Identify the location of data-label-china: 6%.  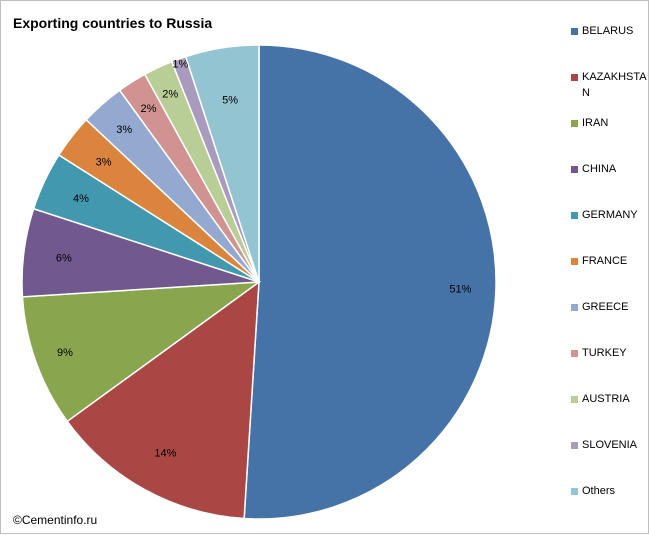
(64, 258).